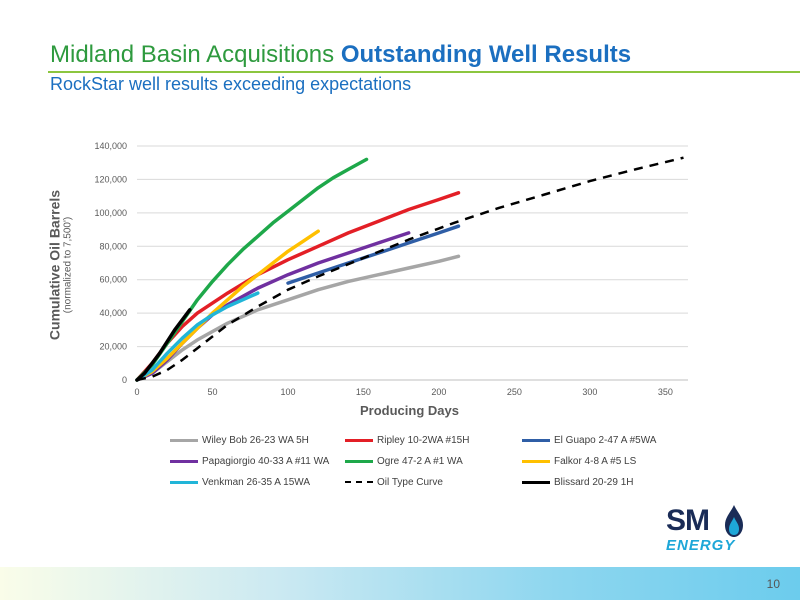 The image size is (800, 600). What do you see at coordinates (409, 410) in the screenshot?
I see `x-axis-label: Producing Days` at bounding box center [409, 410].